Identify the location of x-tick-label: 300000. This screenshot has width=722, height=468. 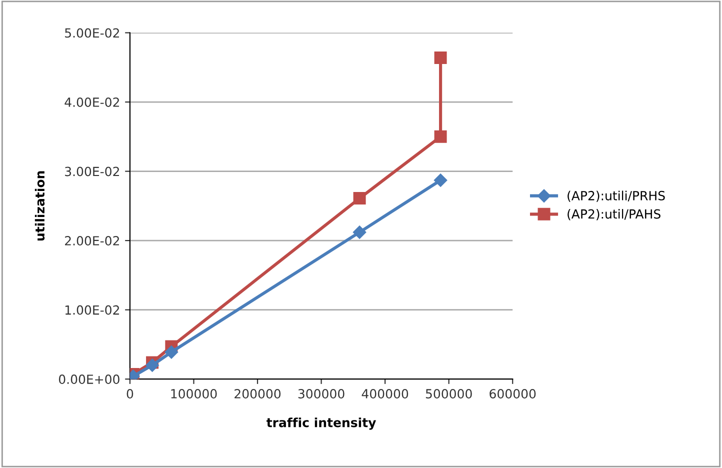
(321, 393).